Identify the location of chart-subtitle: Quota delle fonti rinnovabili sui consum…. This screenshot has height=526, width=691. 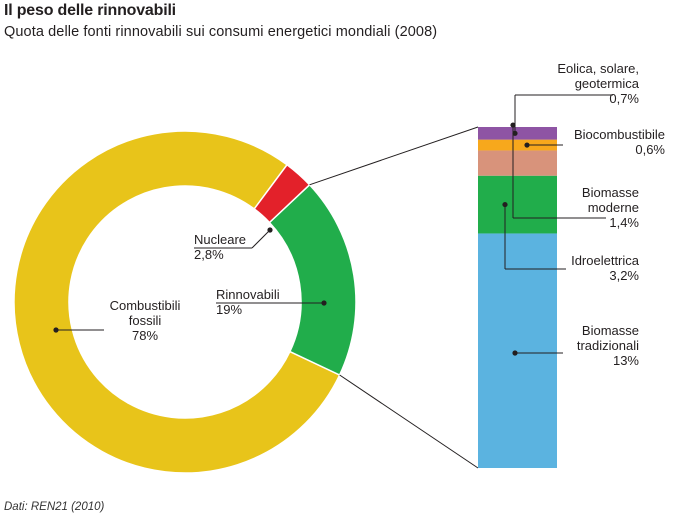
(221, 32).